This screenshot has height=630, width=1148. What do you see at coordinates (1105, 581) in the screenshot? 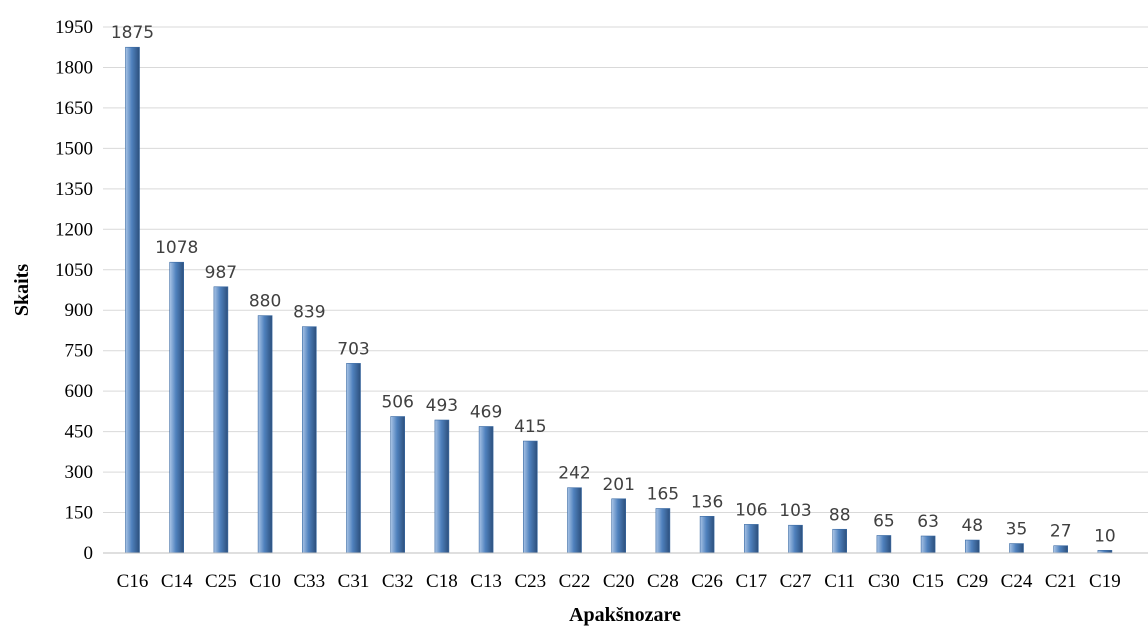
I see `x-tick-label: C19` at bounding box center [1105, 581].